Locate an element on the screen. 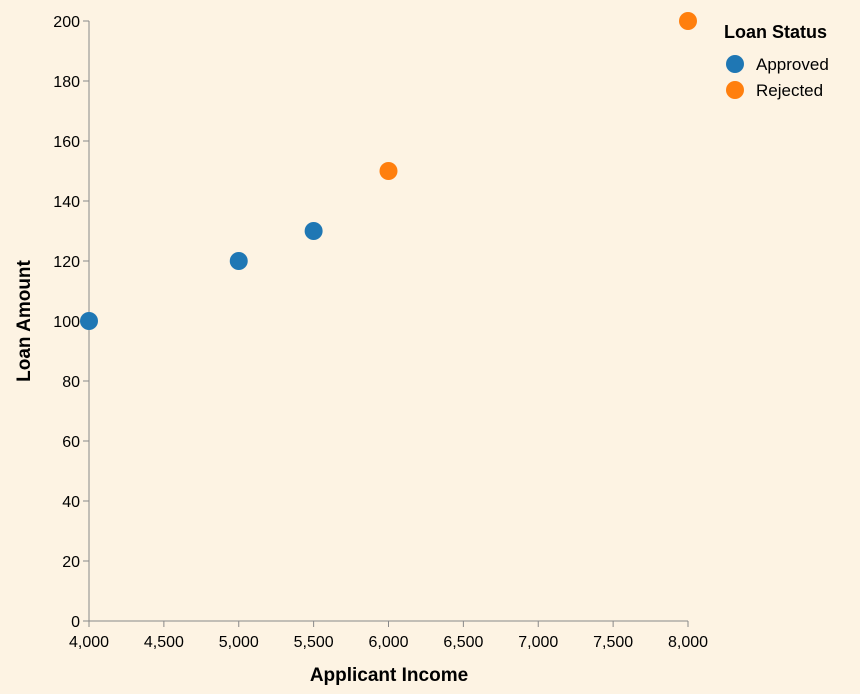 The height and width of the screenshot is (694, 860). y-axis: 0 20 40 60 80 100 120 140 160 180 200 is located at coordinates (71, 322).